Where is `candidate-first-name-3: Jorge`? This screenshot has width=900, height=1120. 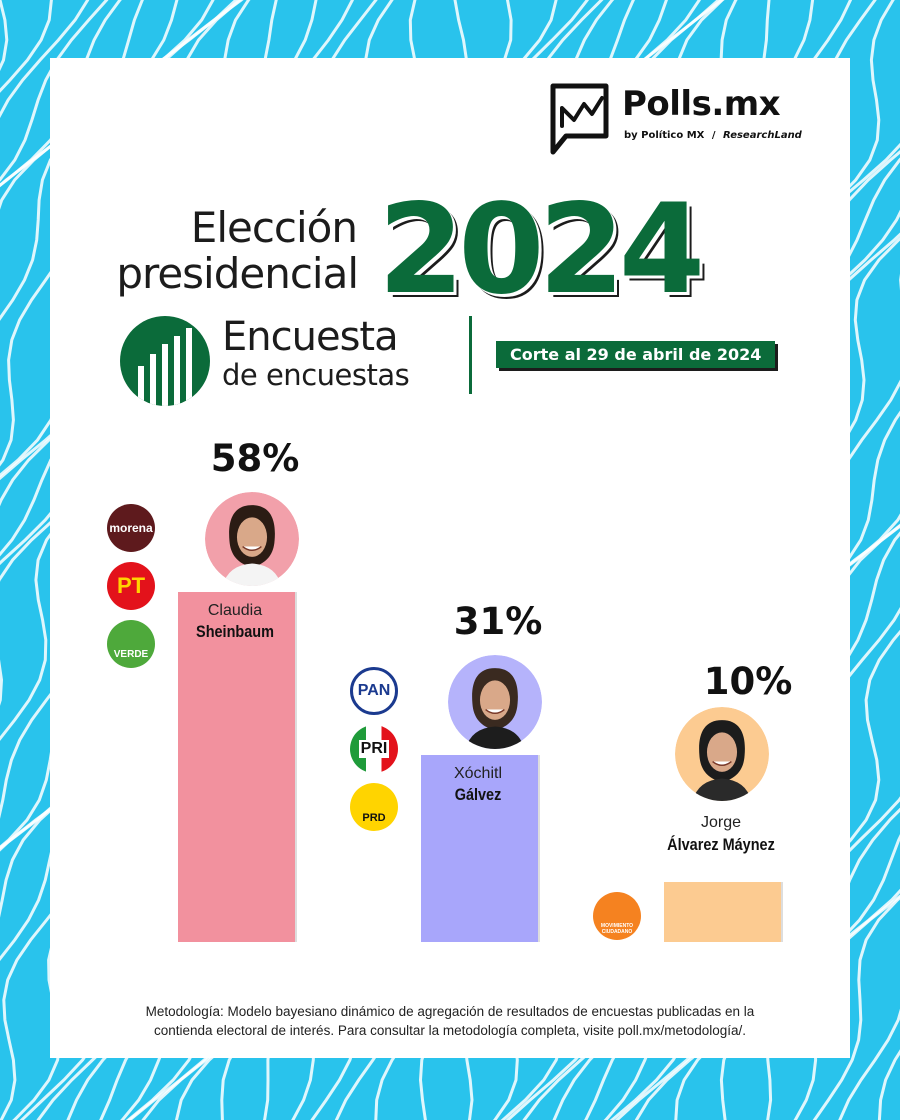 candidate-first-name-3: Jorge is located at coordinates (721, 822).